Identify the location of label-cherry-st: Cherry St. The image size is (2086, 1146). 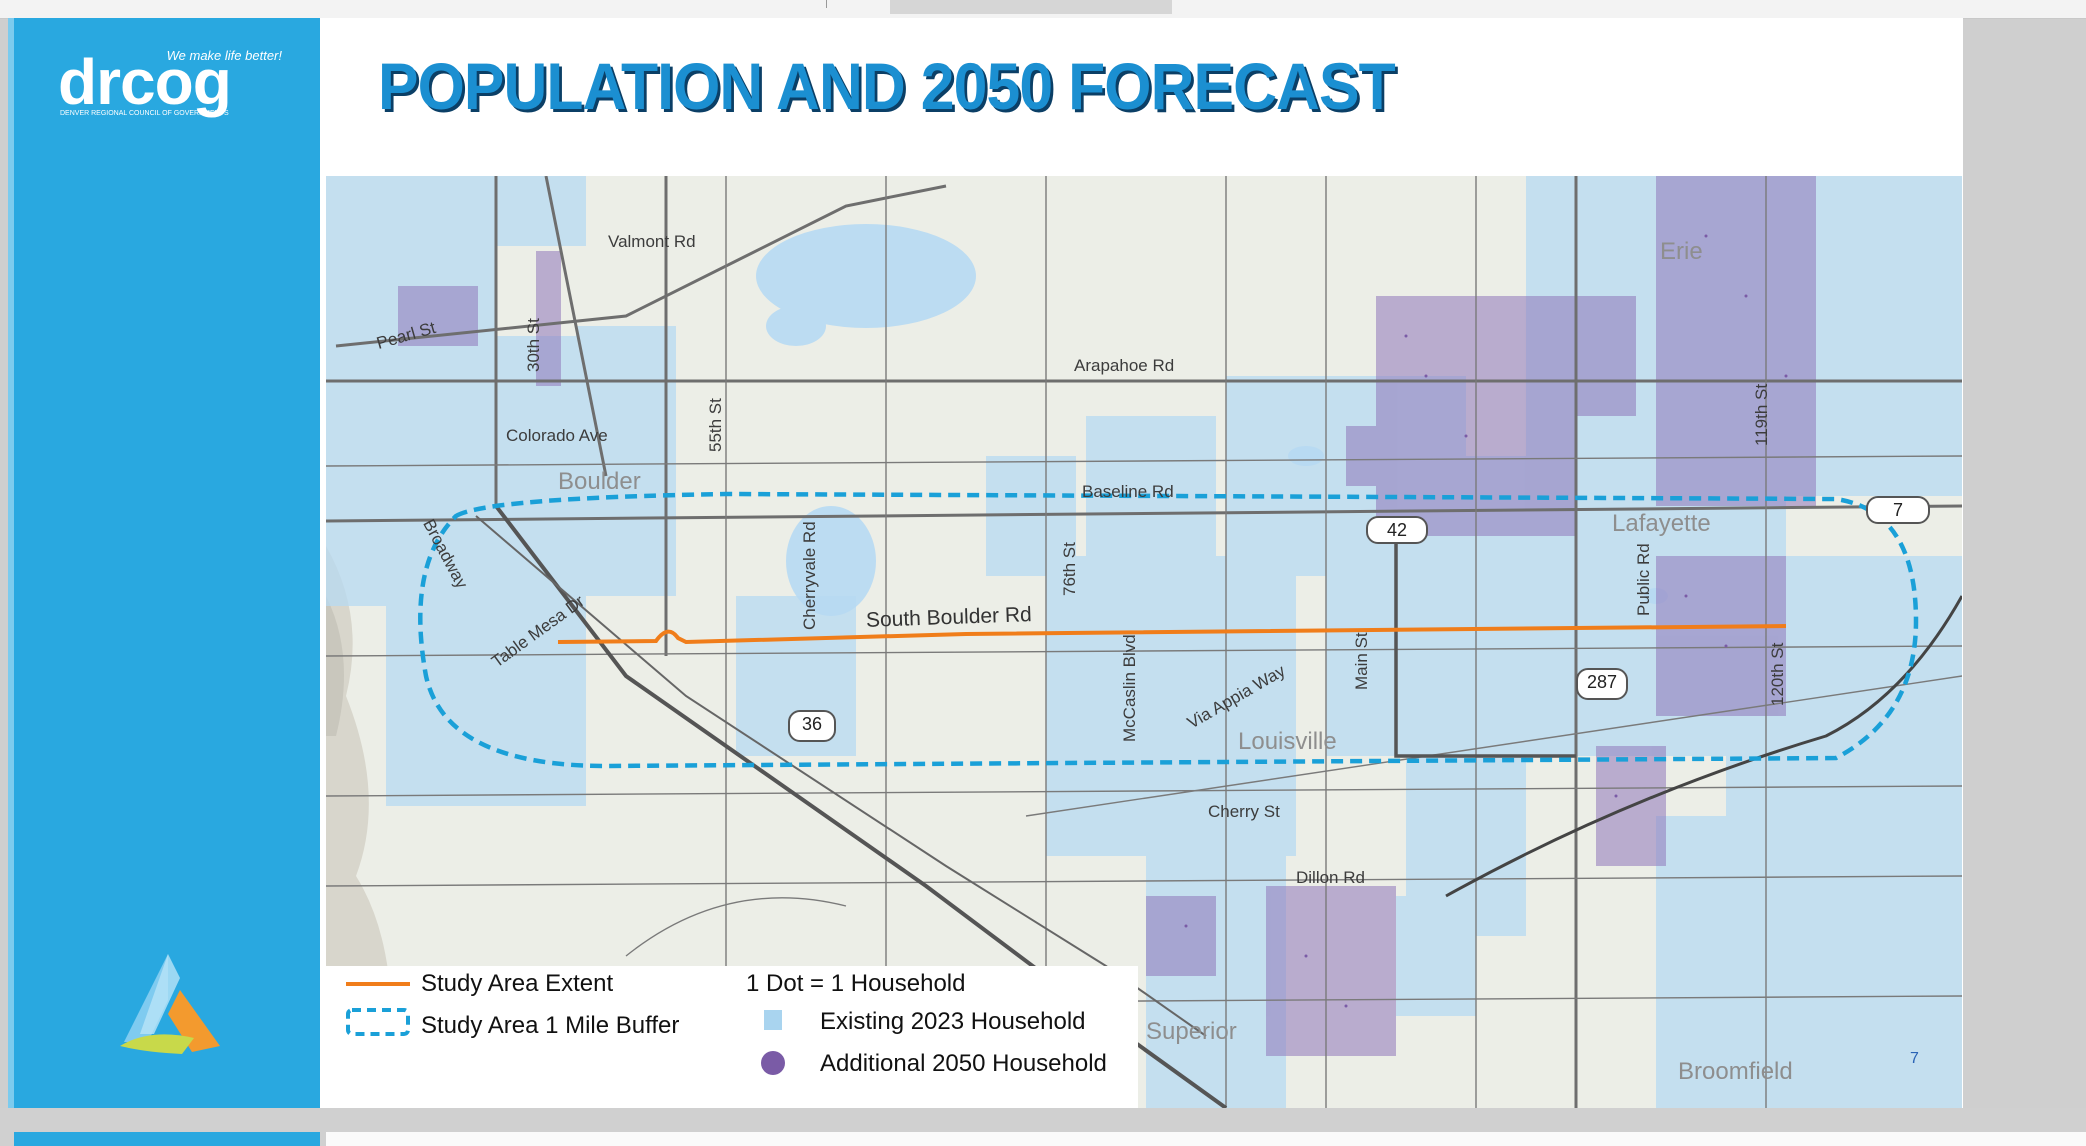
(1244, 811).